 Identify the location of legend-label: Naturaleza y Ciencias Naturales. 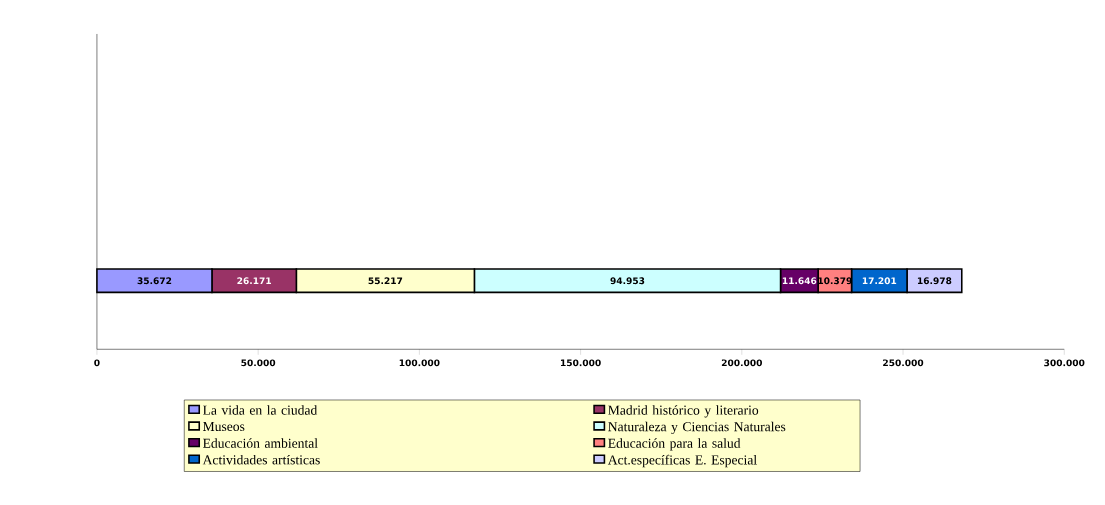
(697, 427).